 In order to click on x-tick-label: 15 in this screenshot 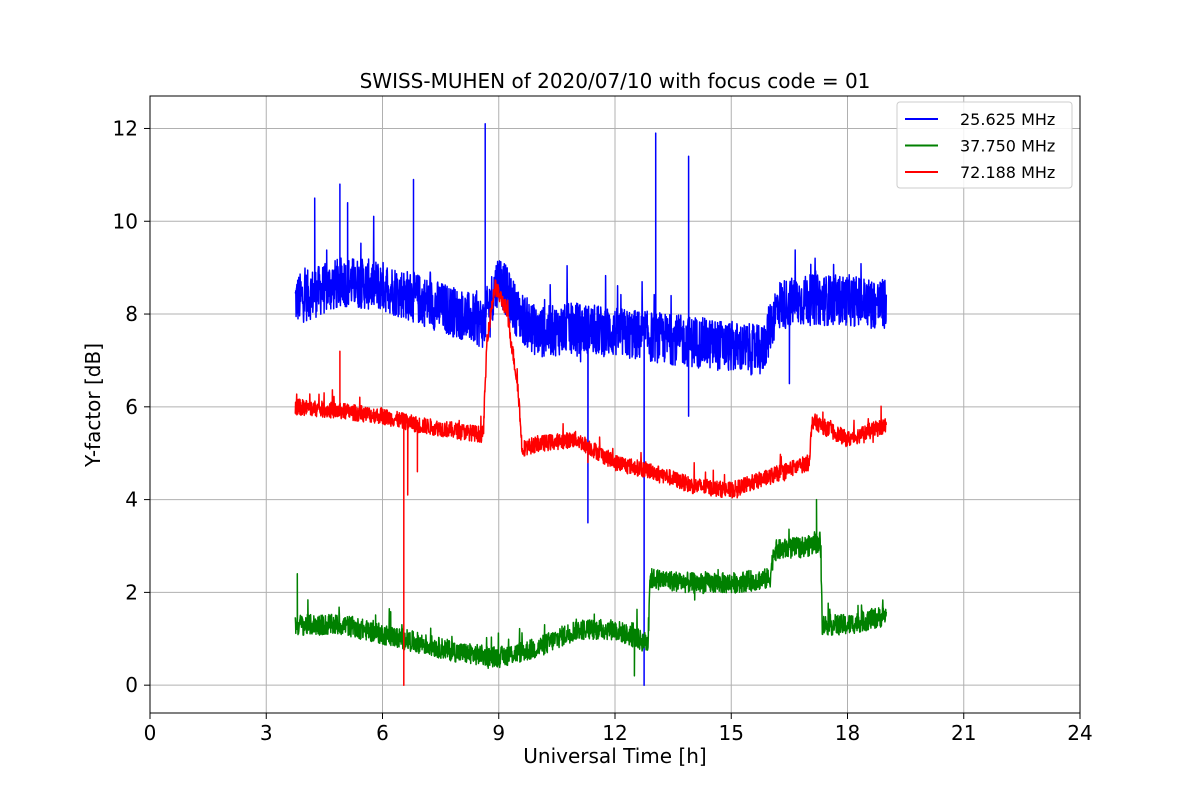, I will do `click(731, 733)`.